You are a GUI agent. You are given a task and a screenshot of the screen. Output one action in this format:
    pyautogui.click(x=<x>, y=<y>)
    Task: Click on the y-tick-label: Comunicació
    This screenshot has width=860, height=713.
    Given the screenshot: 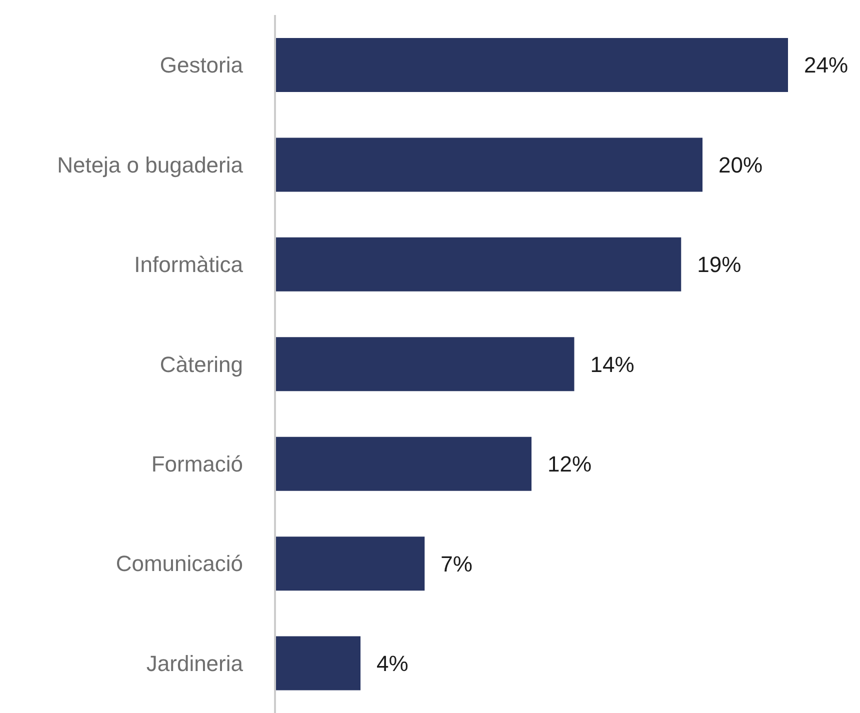 What is the action you would take?
    pyautogui.click(x=179, y=563)
    